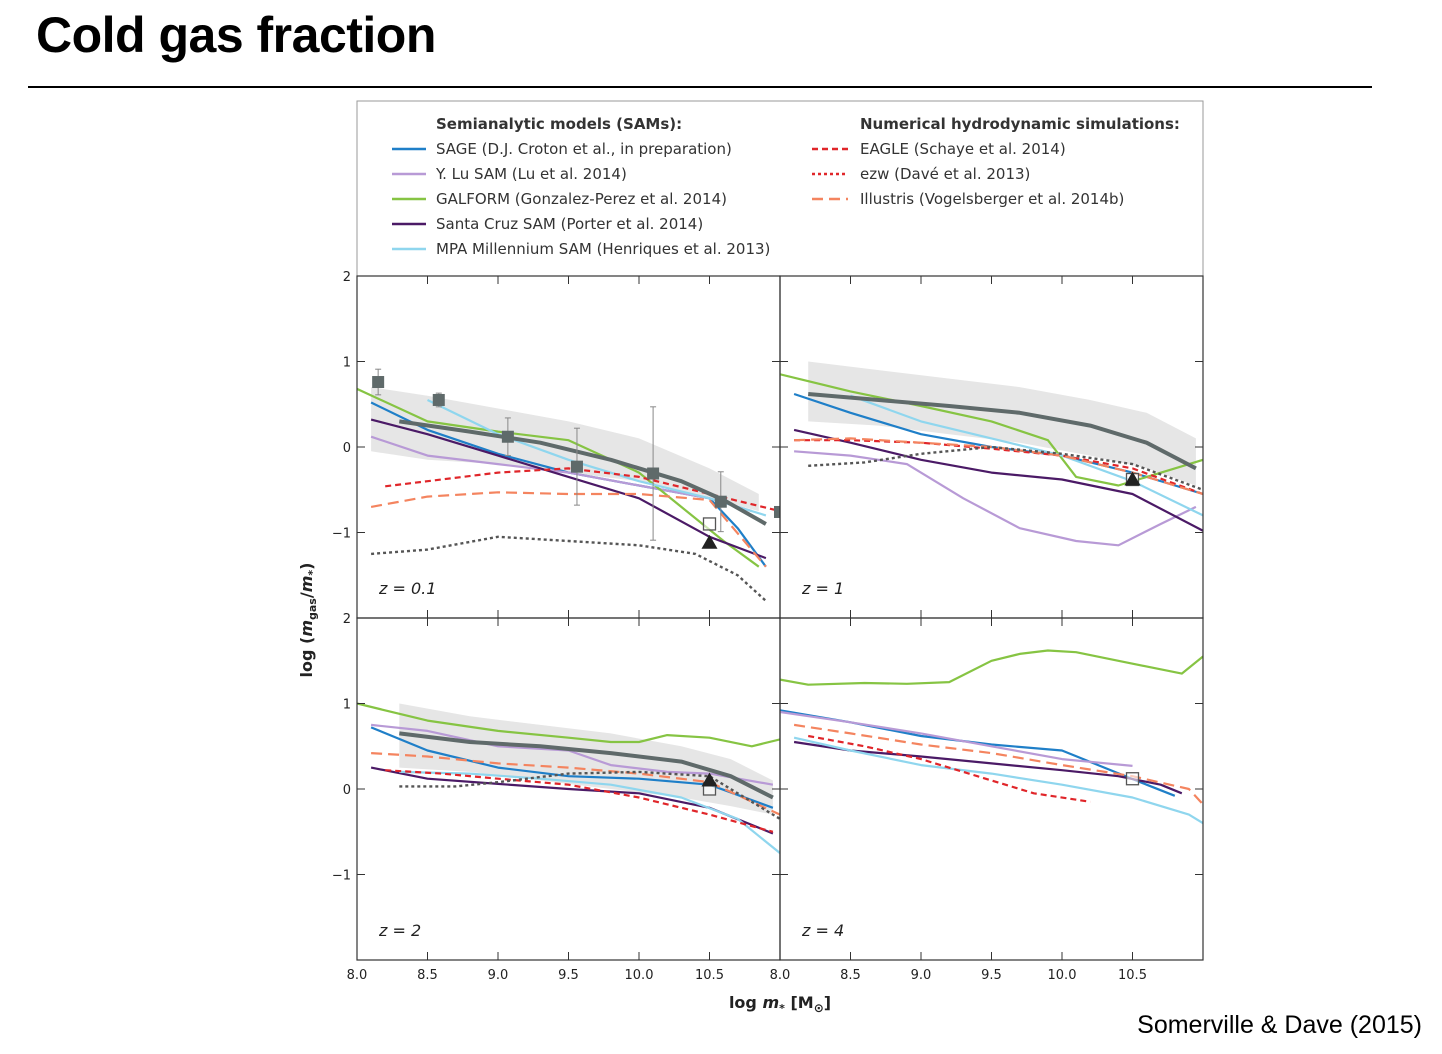 The image size is (1442, 1054). Describe the element at coordinates (306, 657) in the screenshot. I see `y-axis-title-log: log (` at that location.